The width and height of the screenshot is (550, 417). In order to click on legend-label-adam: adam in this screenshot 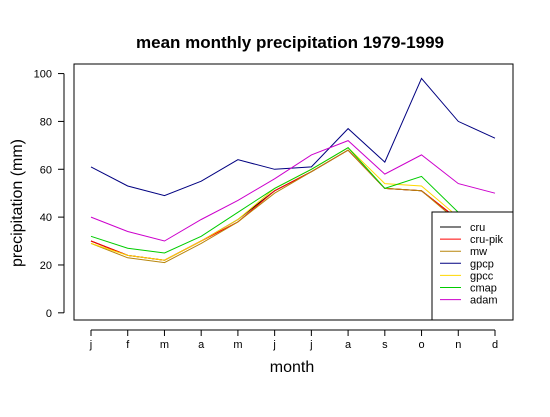, I will do `click(484, 301)`.